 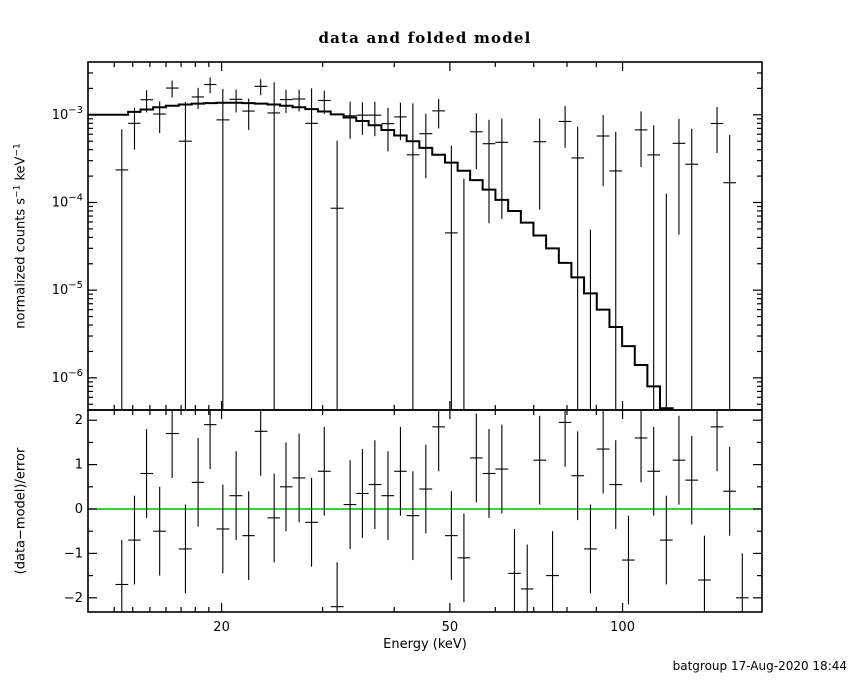 What do you see at coordinates (221, 627) in the screenshot?
I see `svg-text: 20` at bounding box center [221, 627].